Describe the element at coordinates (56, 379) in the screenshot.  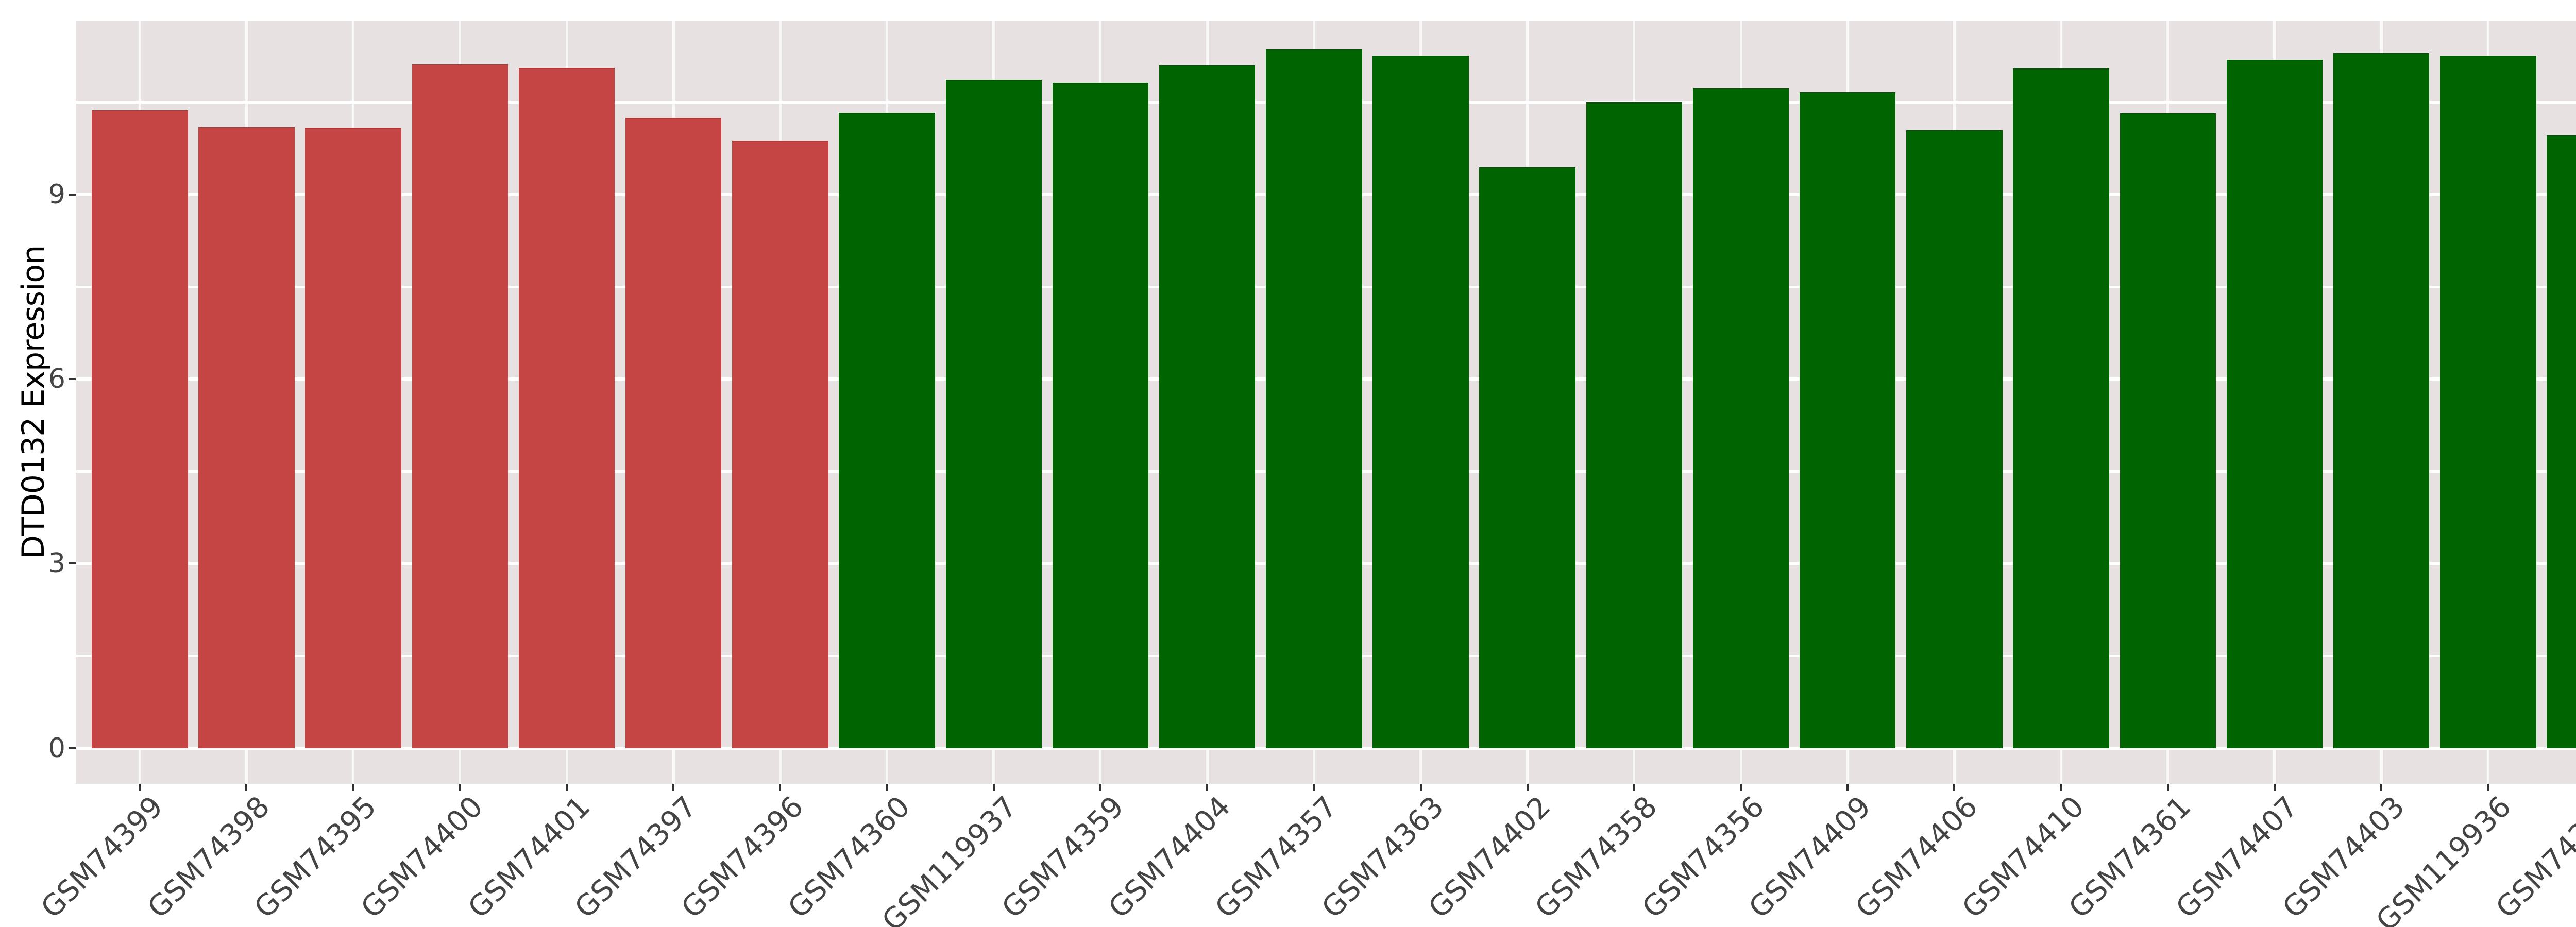
I see `y-tick-label: 6` at that location.